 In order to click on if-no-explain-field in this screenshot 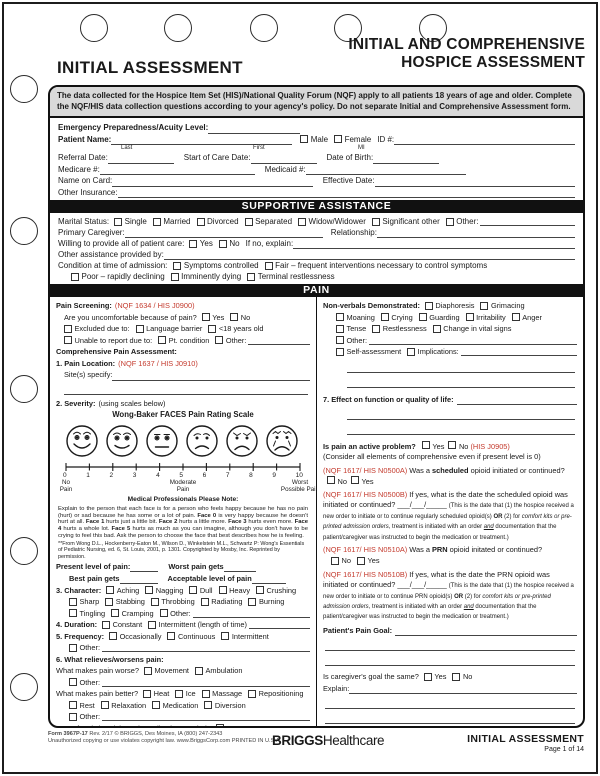, I will do `click(434, 244)`.